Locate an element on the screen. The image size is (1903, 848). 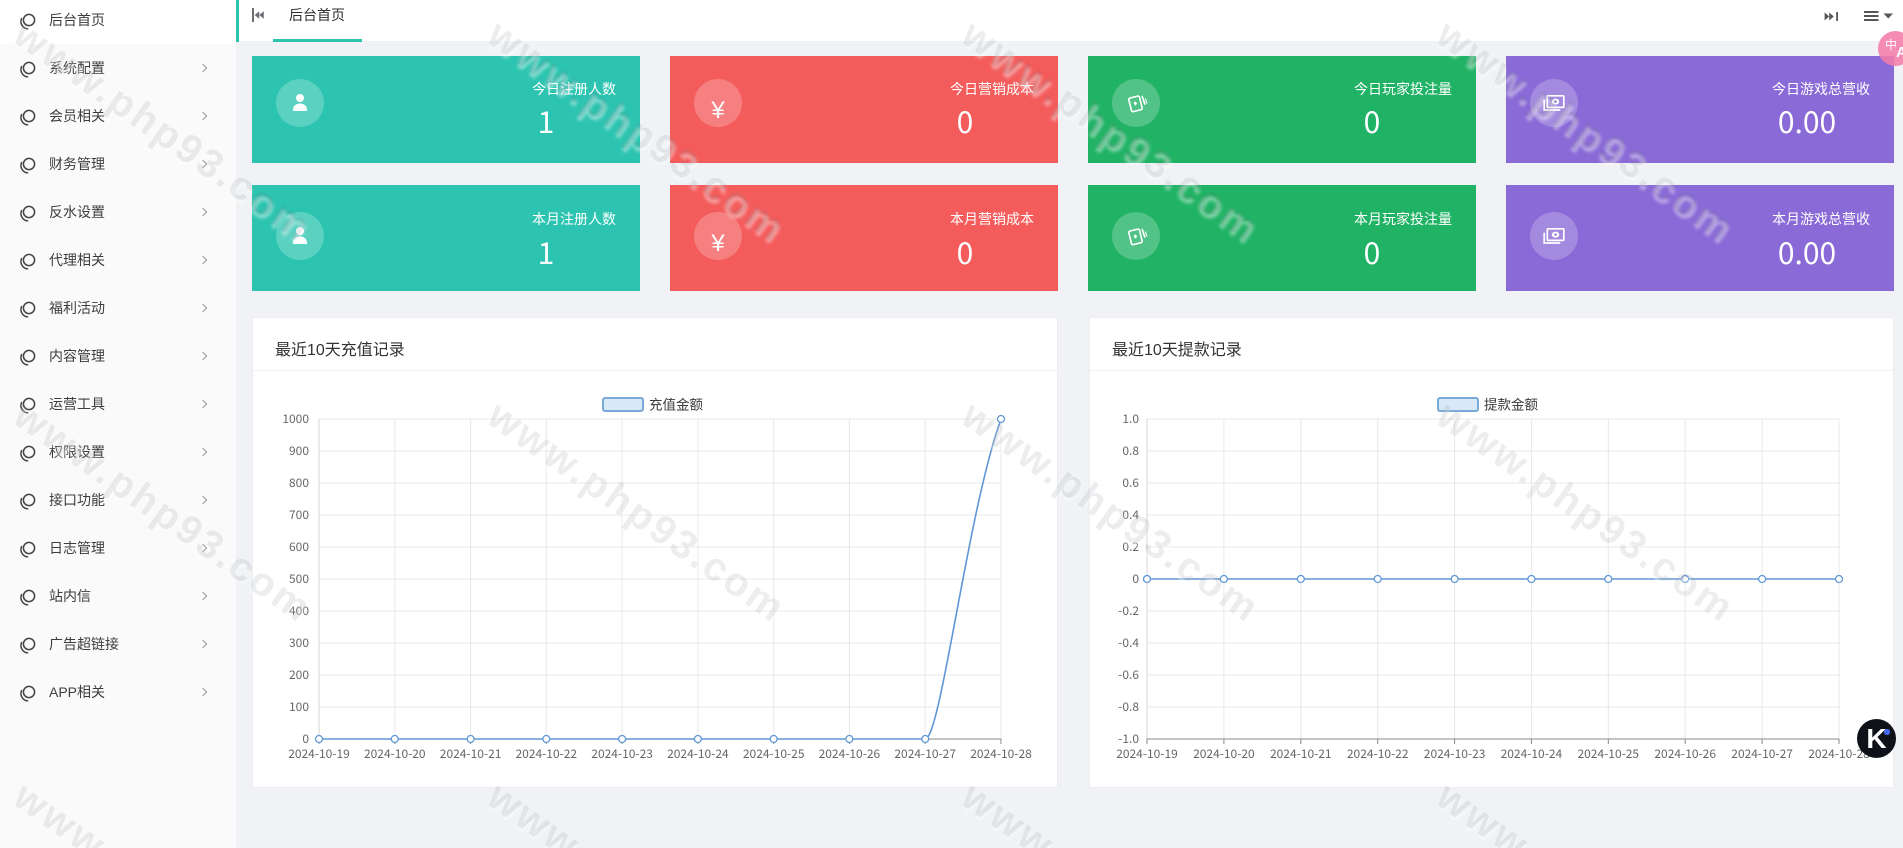
svg-text: 600 is located at coordinates (299, 546).